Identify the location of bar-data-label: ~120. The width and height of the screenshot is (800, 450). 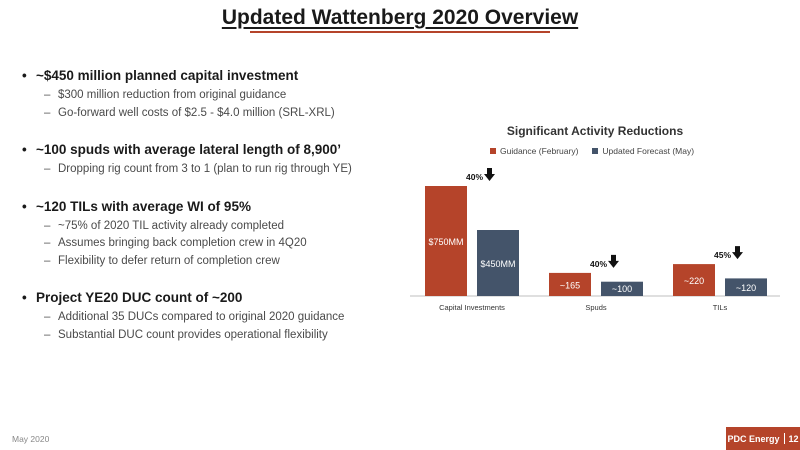
(746, 288).